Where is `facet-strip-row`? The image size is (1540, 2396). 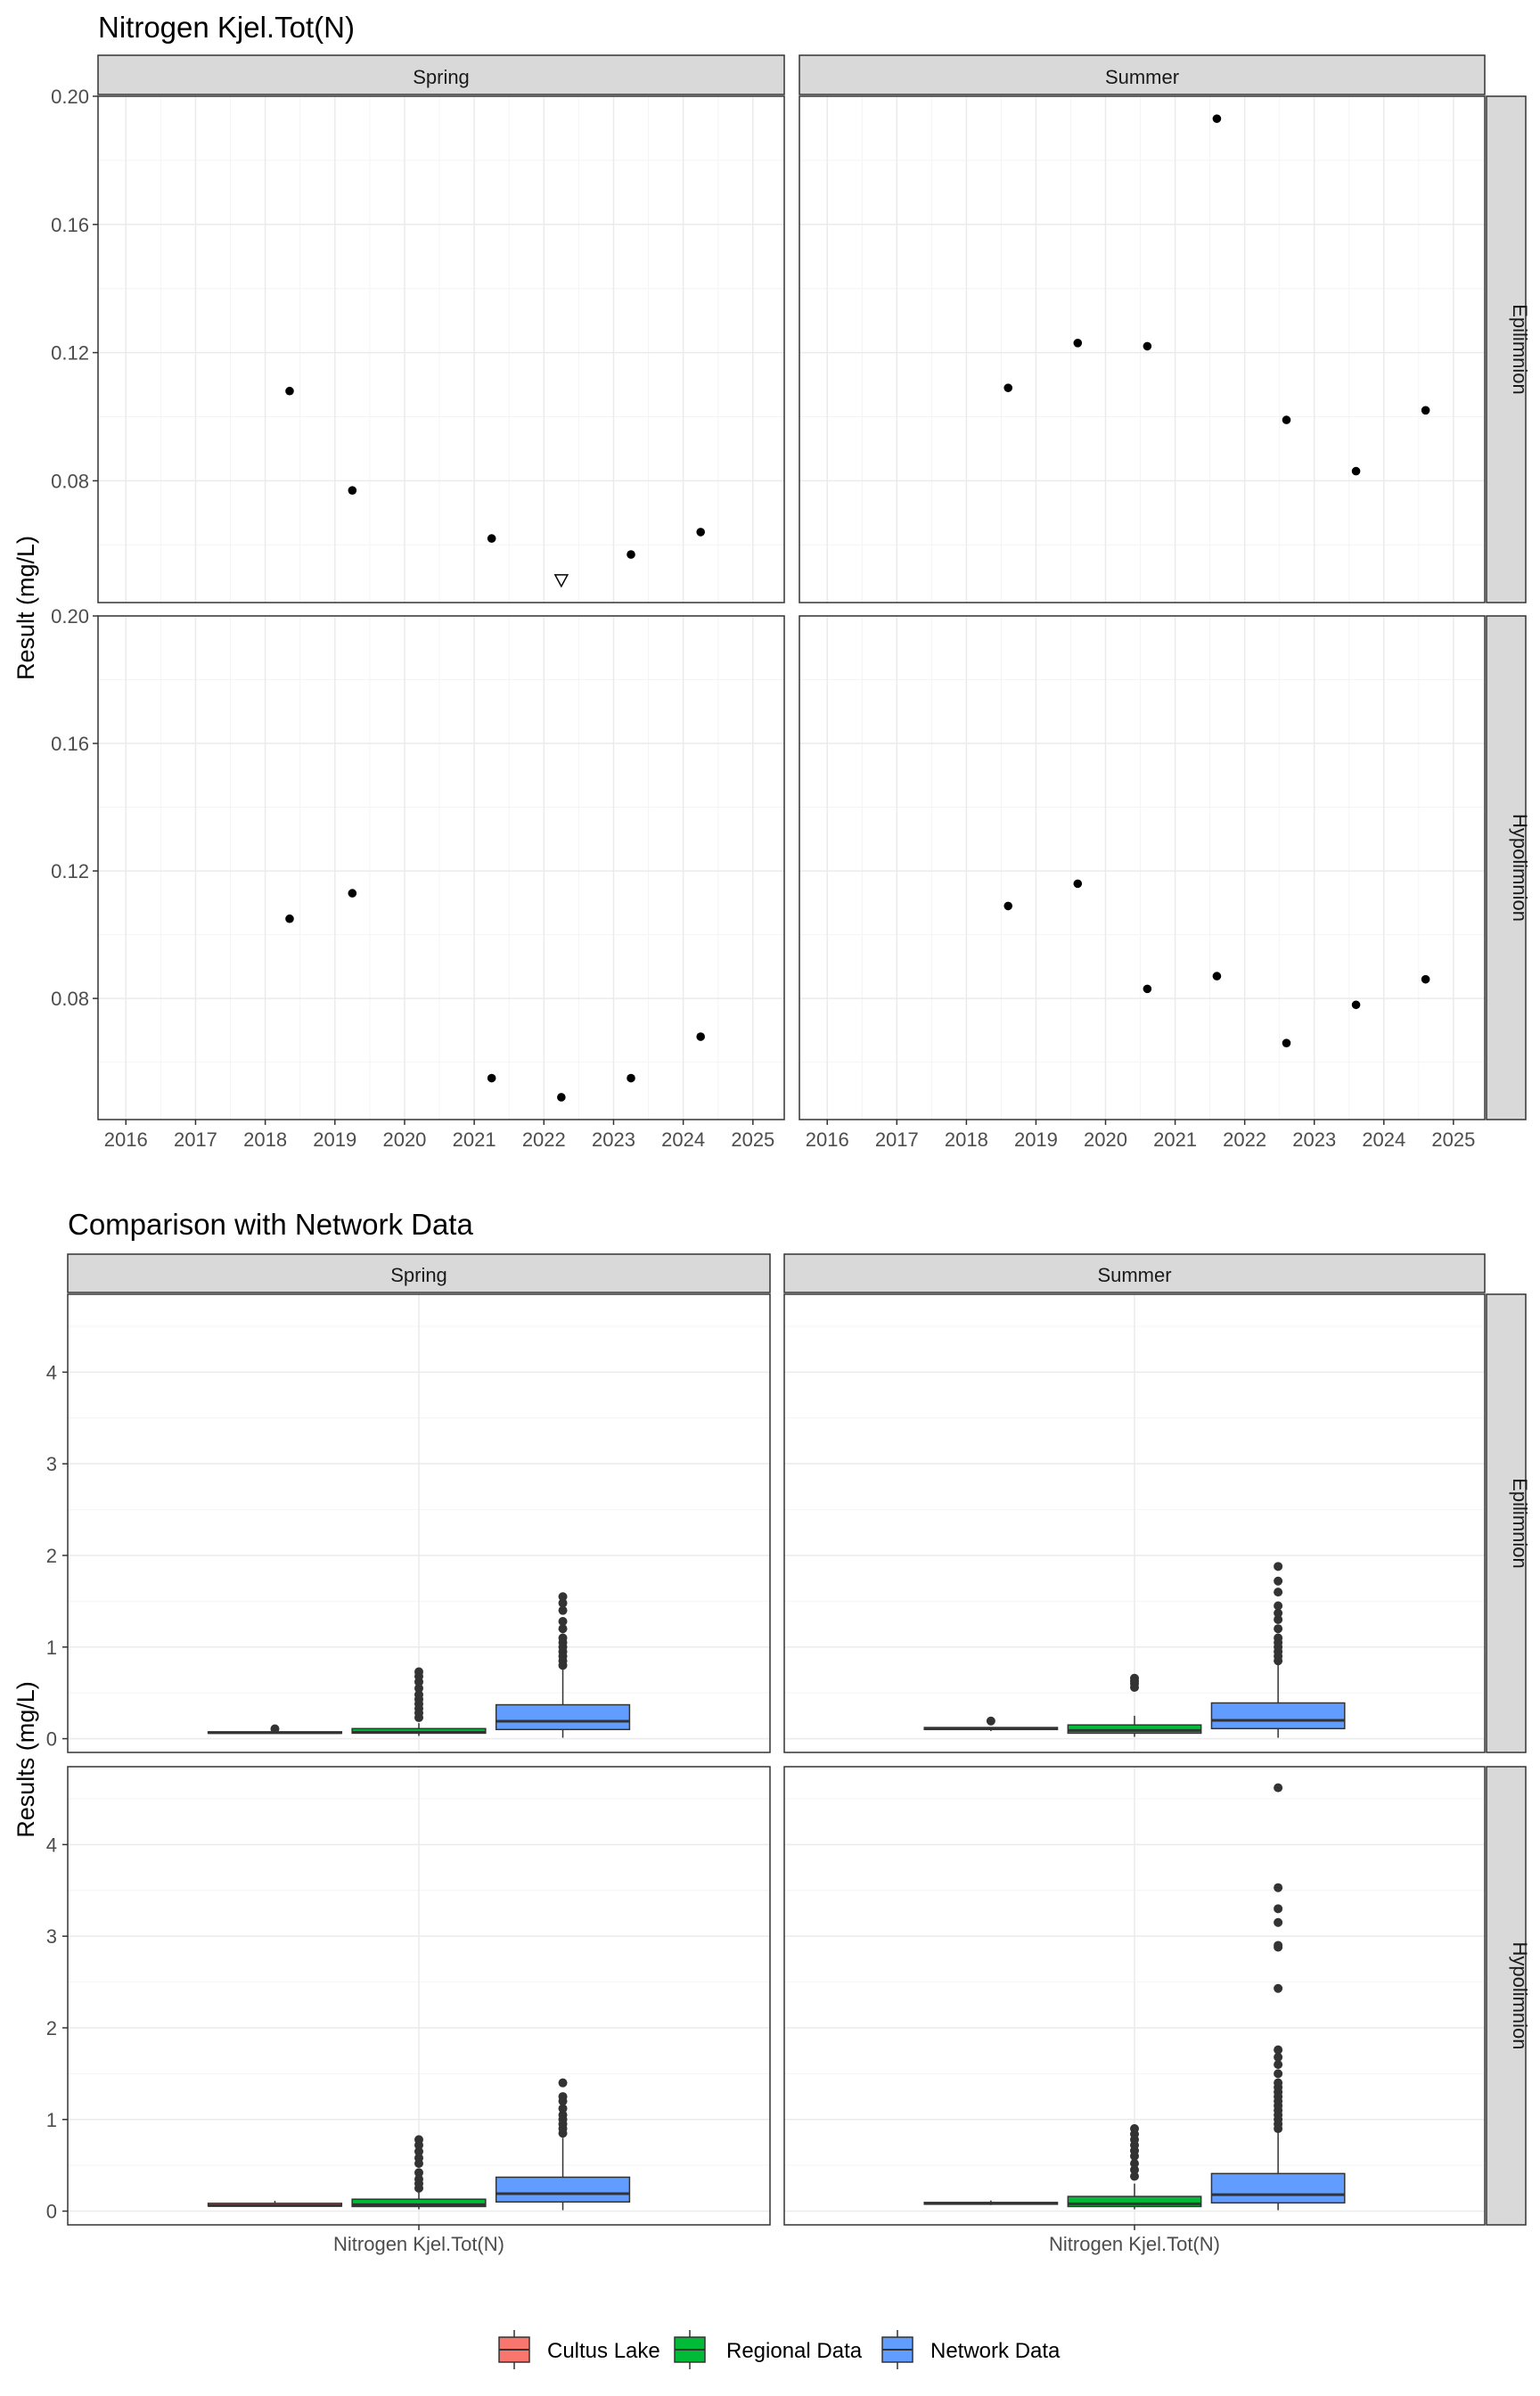
facet-strip-row is located at coordinates (1506, 1996).